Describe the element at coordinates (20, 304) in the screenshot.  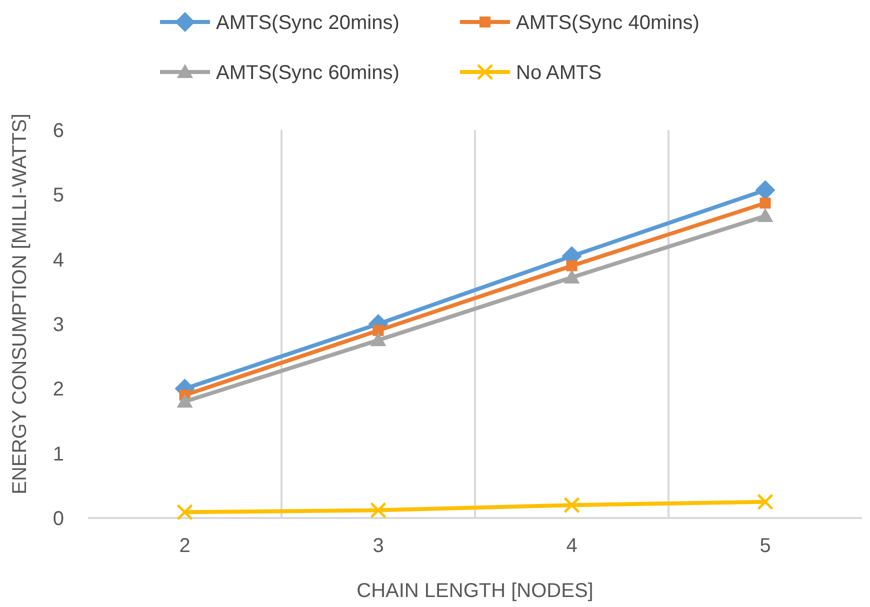
I see `y-axis-title: ENERGY CONSUMPTION [MILLI-WATTS]` at that location.